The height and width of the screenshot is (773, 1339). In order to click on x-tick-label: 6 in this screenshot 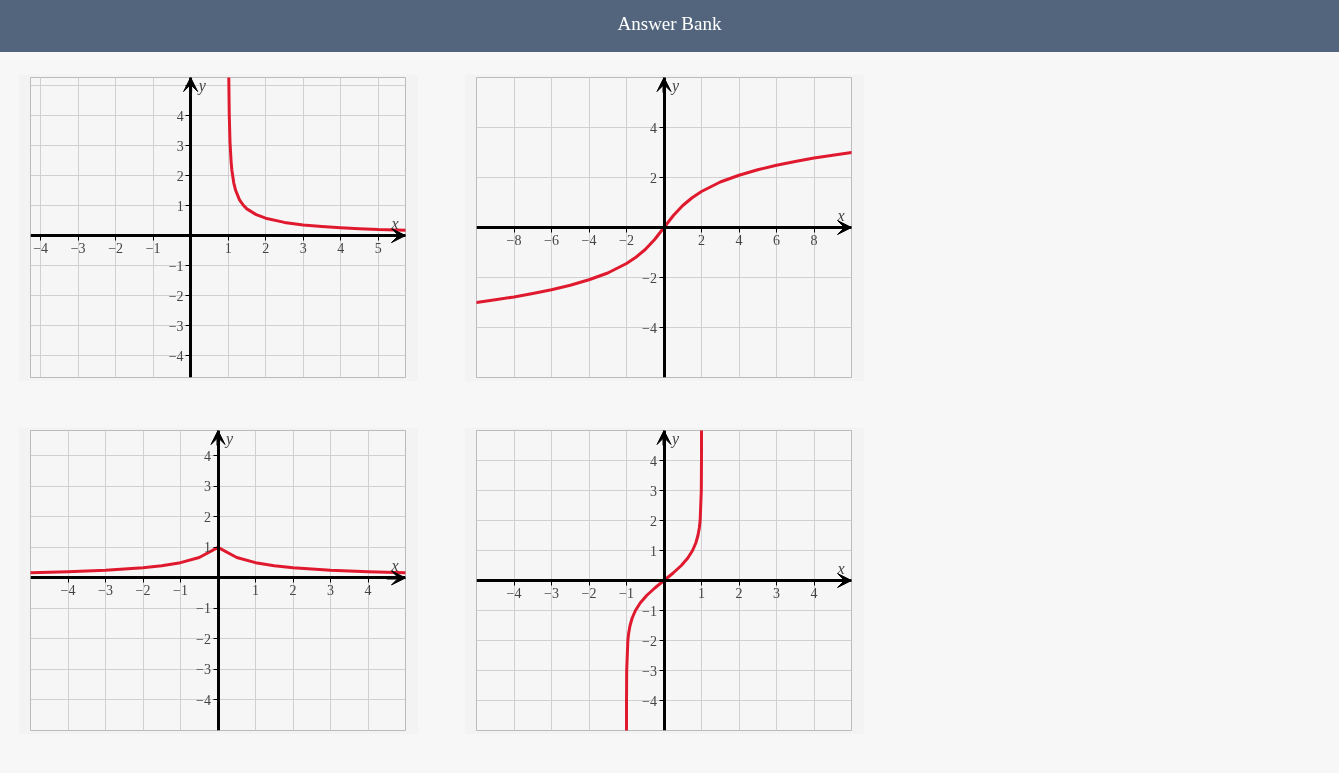, I will do `click(776, 240)`.